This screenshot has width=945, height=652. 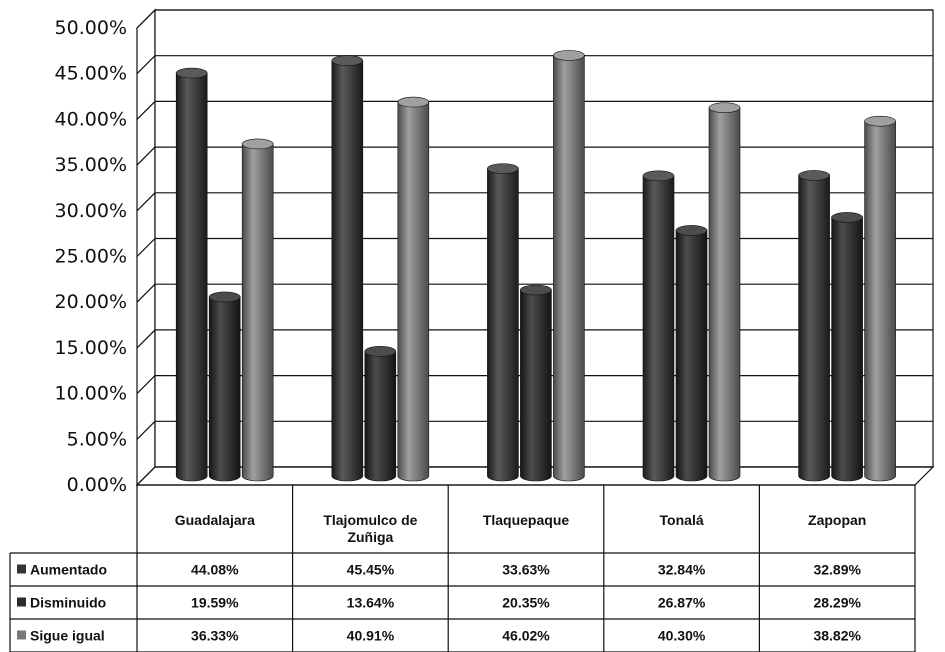 I want to click on y-tick-label: 10.00%, so click(x=91, y=394).